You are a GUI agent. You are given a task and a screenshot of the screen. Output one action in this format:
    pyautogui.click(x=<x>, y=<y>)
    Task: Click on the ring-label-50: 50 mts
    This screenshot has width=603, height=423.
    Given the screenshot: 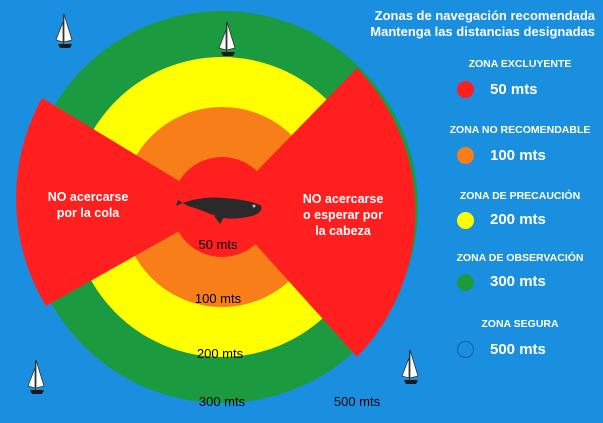 What is the action you would take?
    pyautogui.click(x=218, y=244)
    